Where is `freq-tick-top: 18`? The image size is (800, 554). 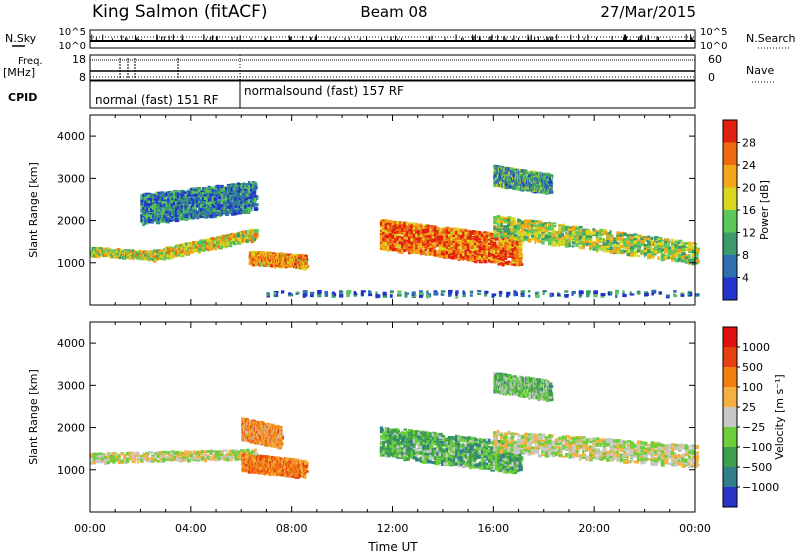 freq-tick-top: 18 is located at coordinates (79, 59).